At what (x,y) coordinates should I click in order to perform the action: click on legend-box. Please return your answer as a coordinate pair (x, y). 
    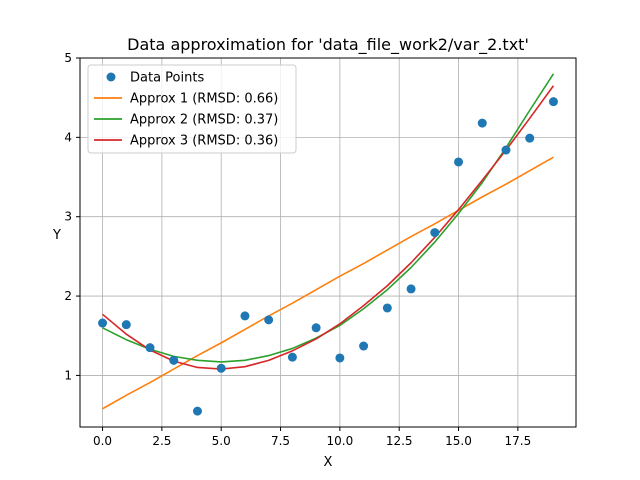
    Looking at the image, I should click on (192, 109).